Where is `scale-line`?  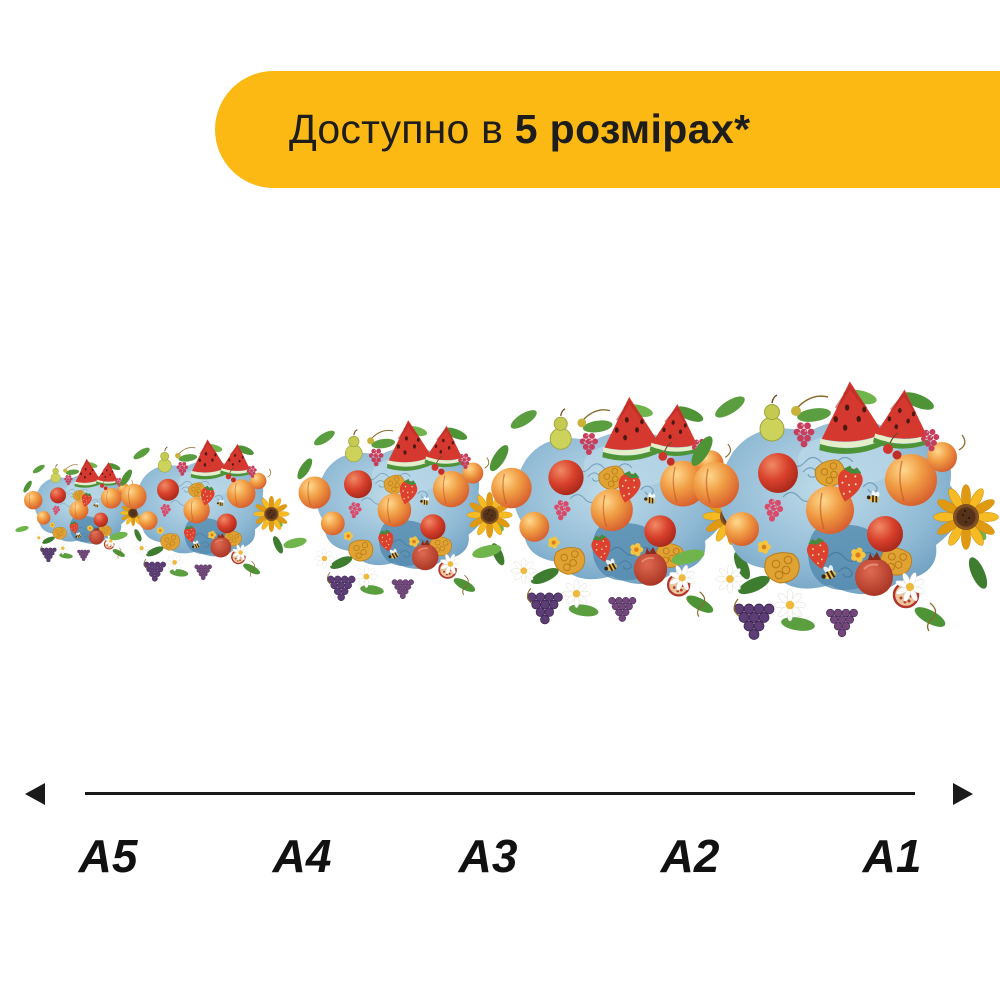
scale-line is located at coordinates (500, 793).